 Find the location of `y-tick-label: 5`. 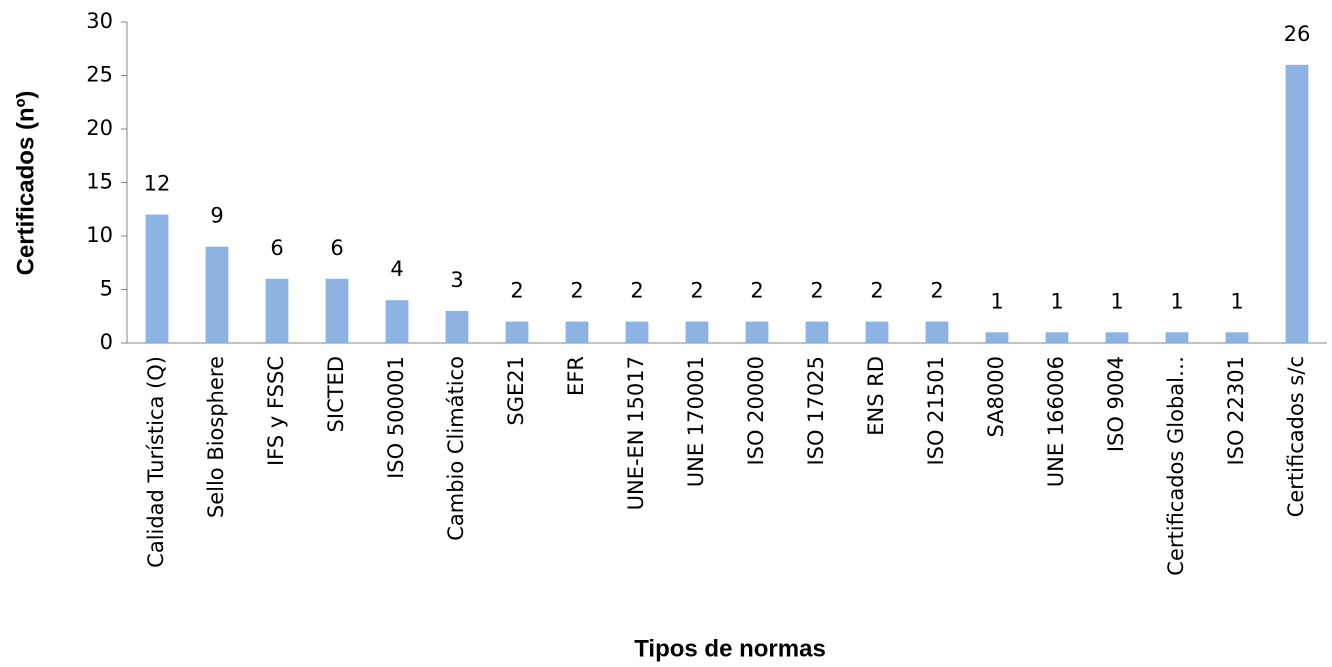

y-tick-label: 5 is located at coordinates (106, 289).